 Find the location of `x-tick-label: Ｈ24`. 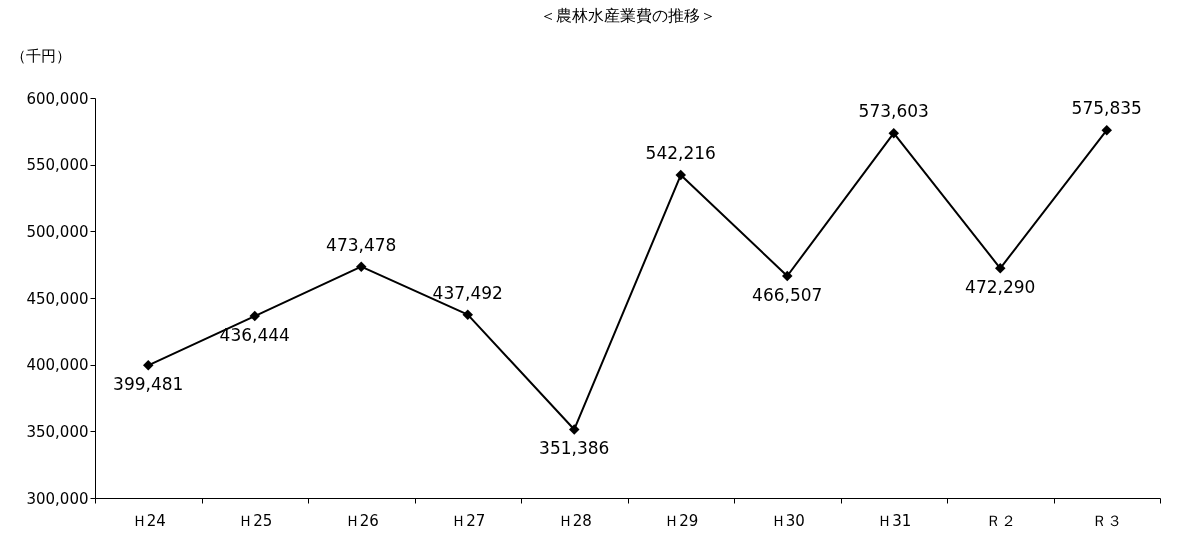

x-tick-label: Ｈ24 is located at coordinates (148, 520).